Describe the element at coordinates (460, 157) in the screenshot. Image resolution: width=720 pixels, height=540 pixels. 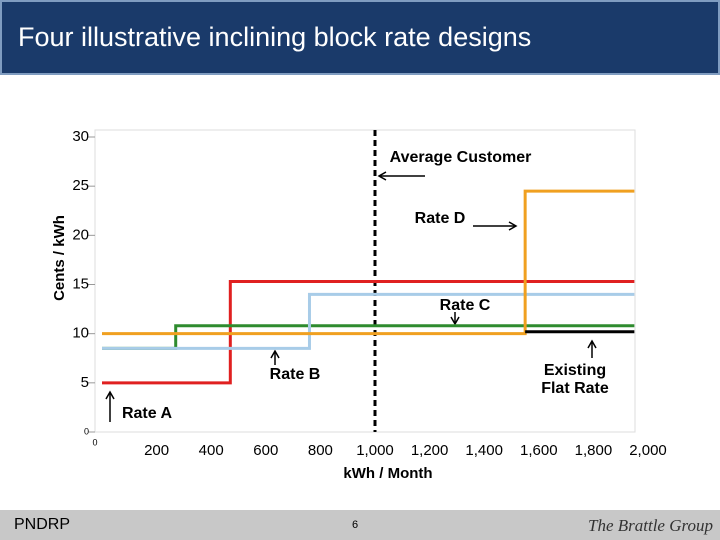
I see `average-label: Average Customer` at that location.